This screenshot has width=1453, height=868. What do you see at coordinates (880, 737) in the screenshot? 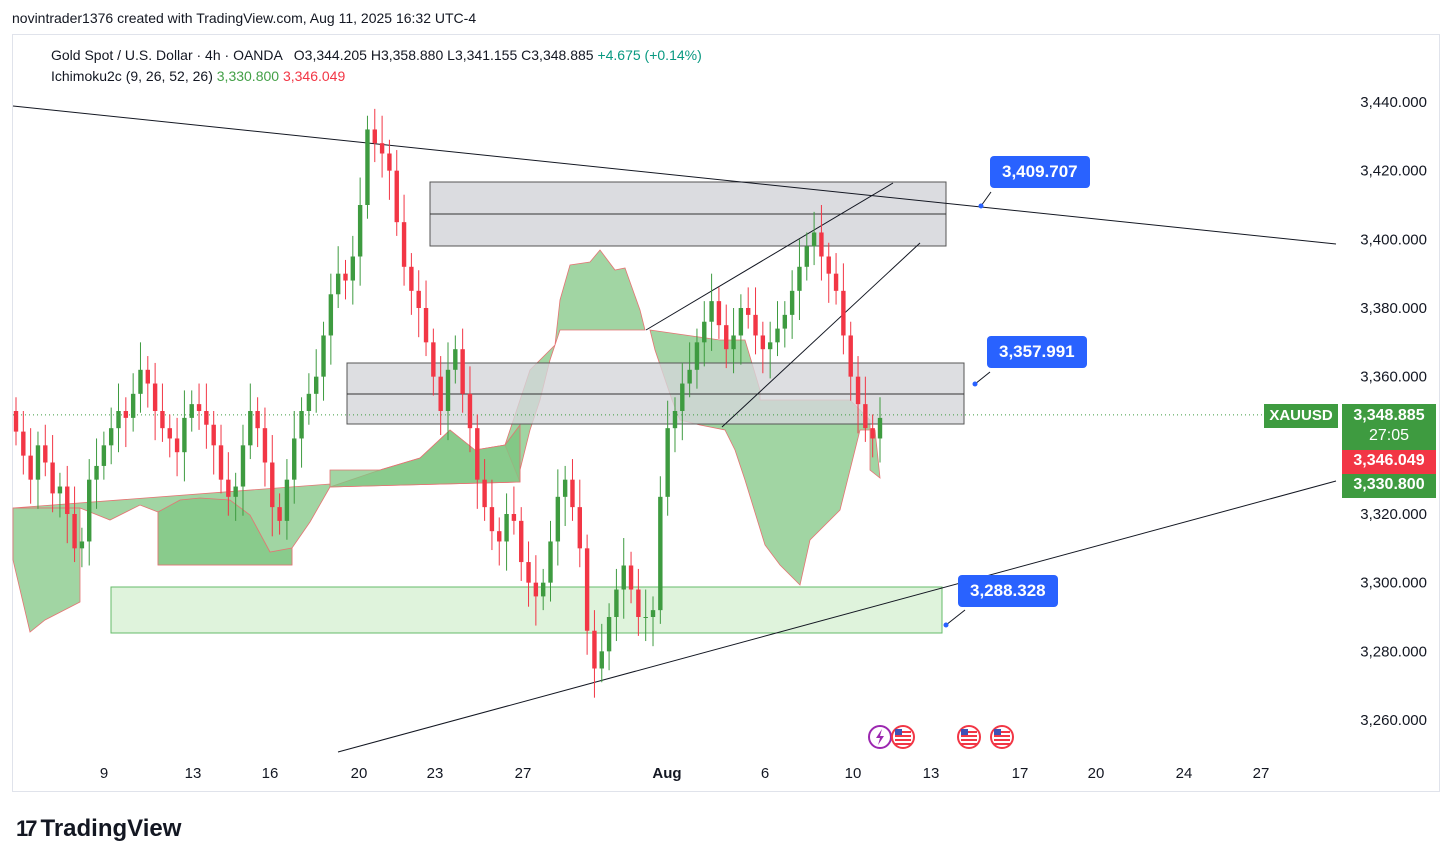
I see `lightning-glyph` at bounding box center [880, 737].